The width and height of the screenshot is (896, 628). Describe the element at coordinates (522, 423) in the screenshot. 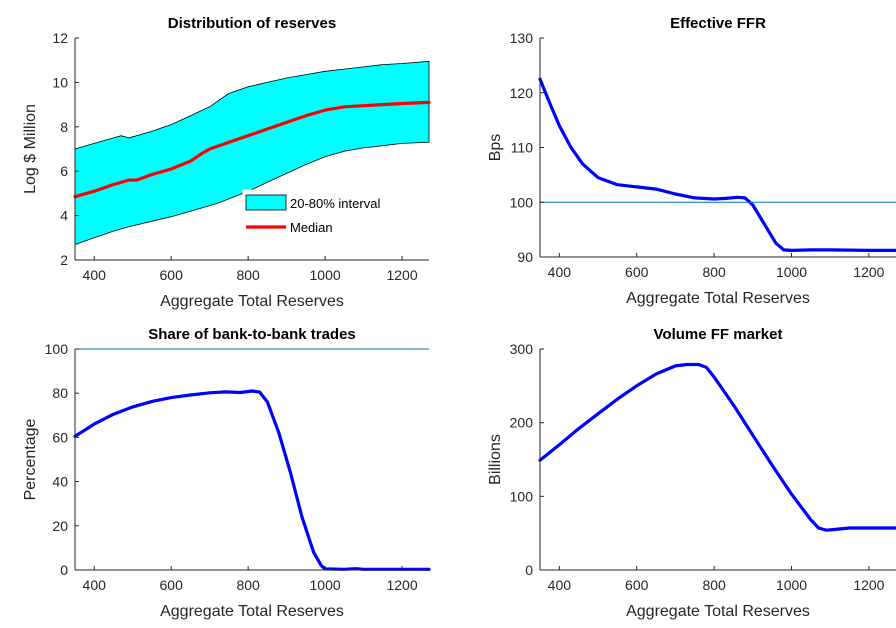

I see `y-tick-label: 200` at that location.